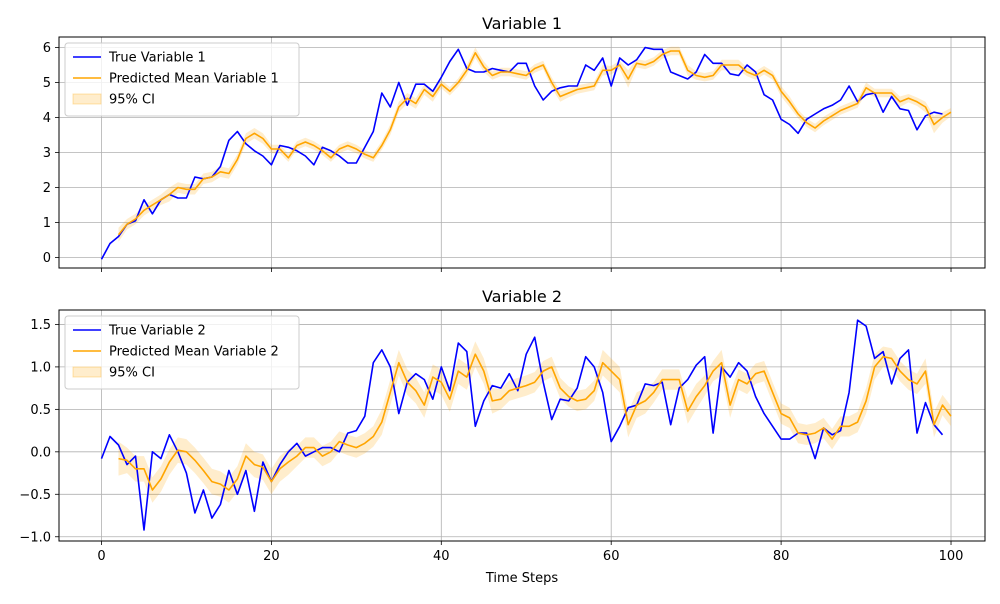 Image resolution: width=1000 pixels, height=604 pixels. I want to click on y-tick-label: 6, so click(47, 48).